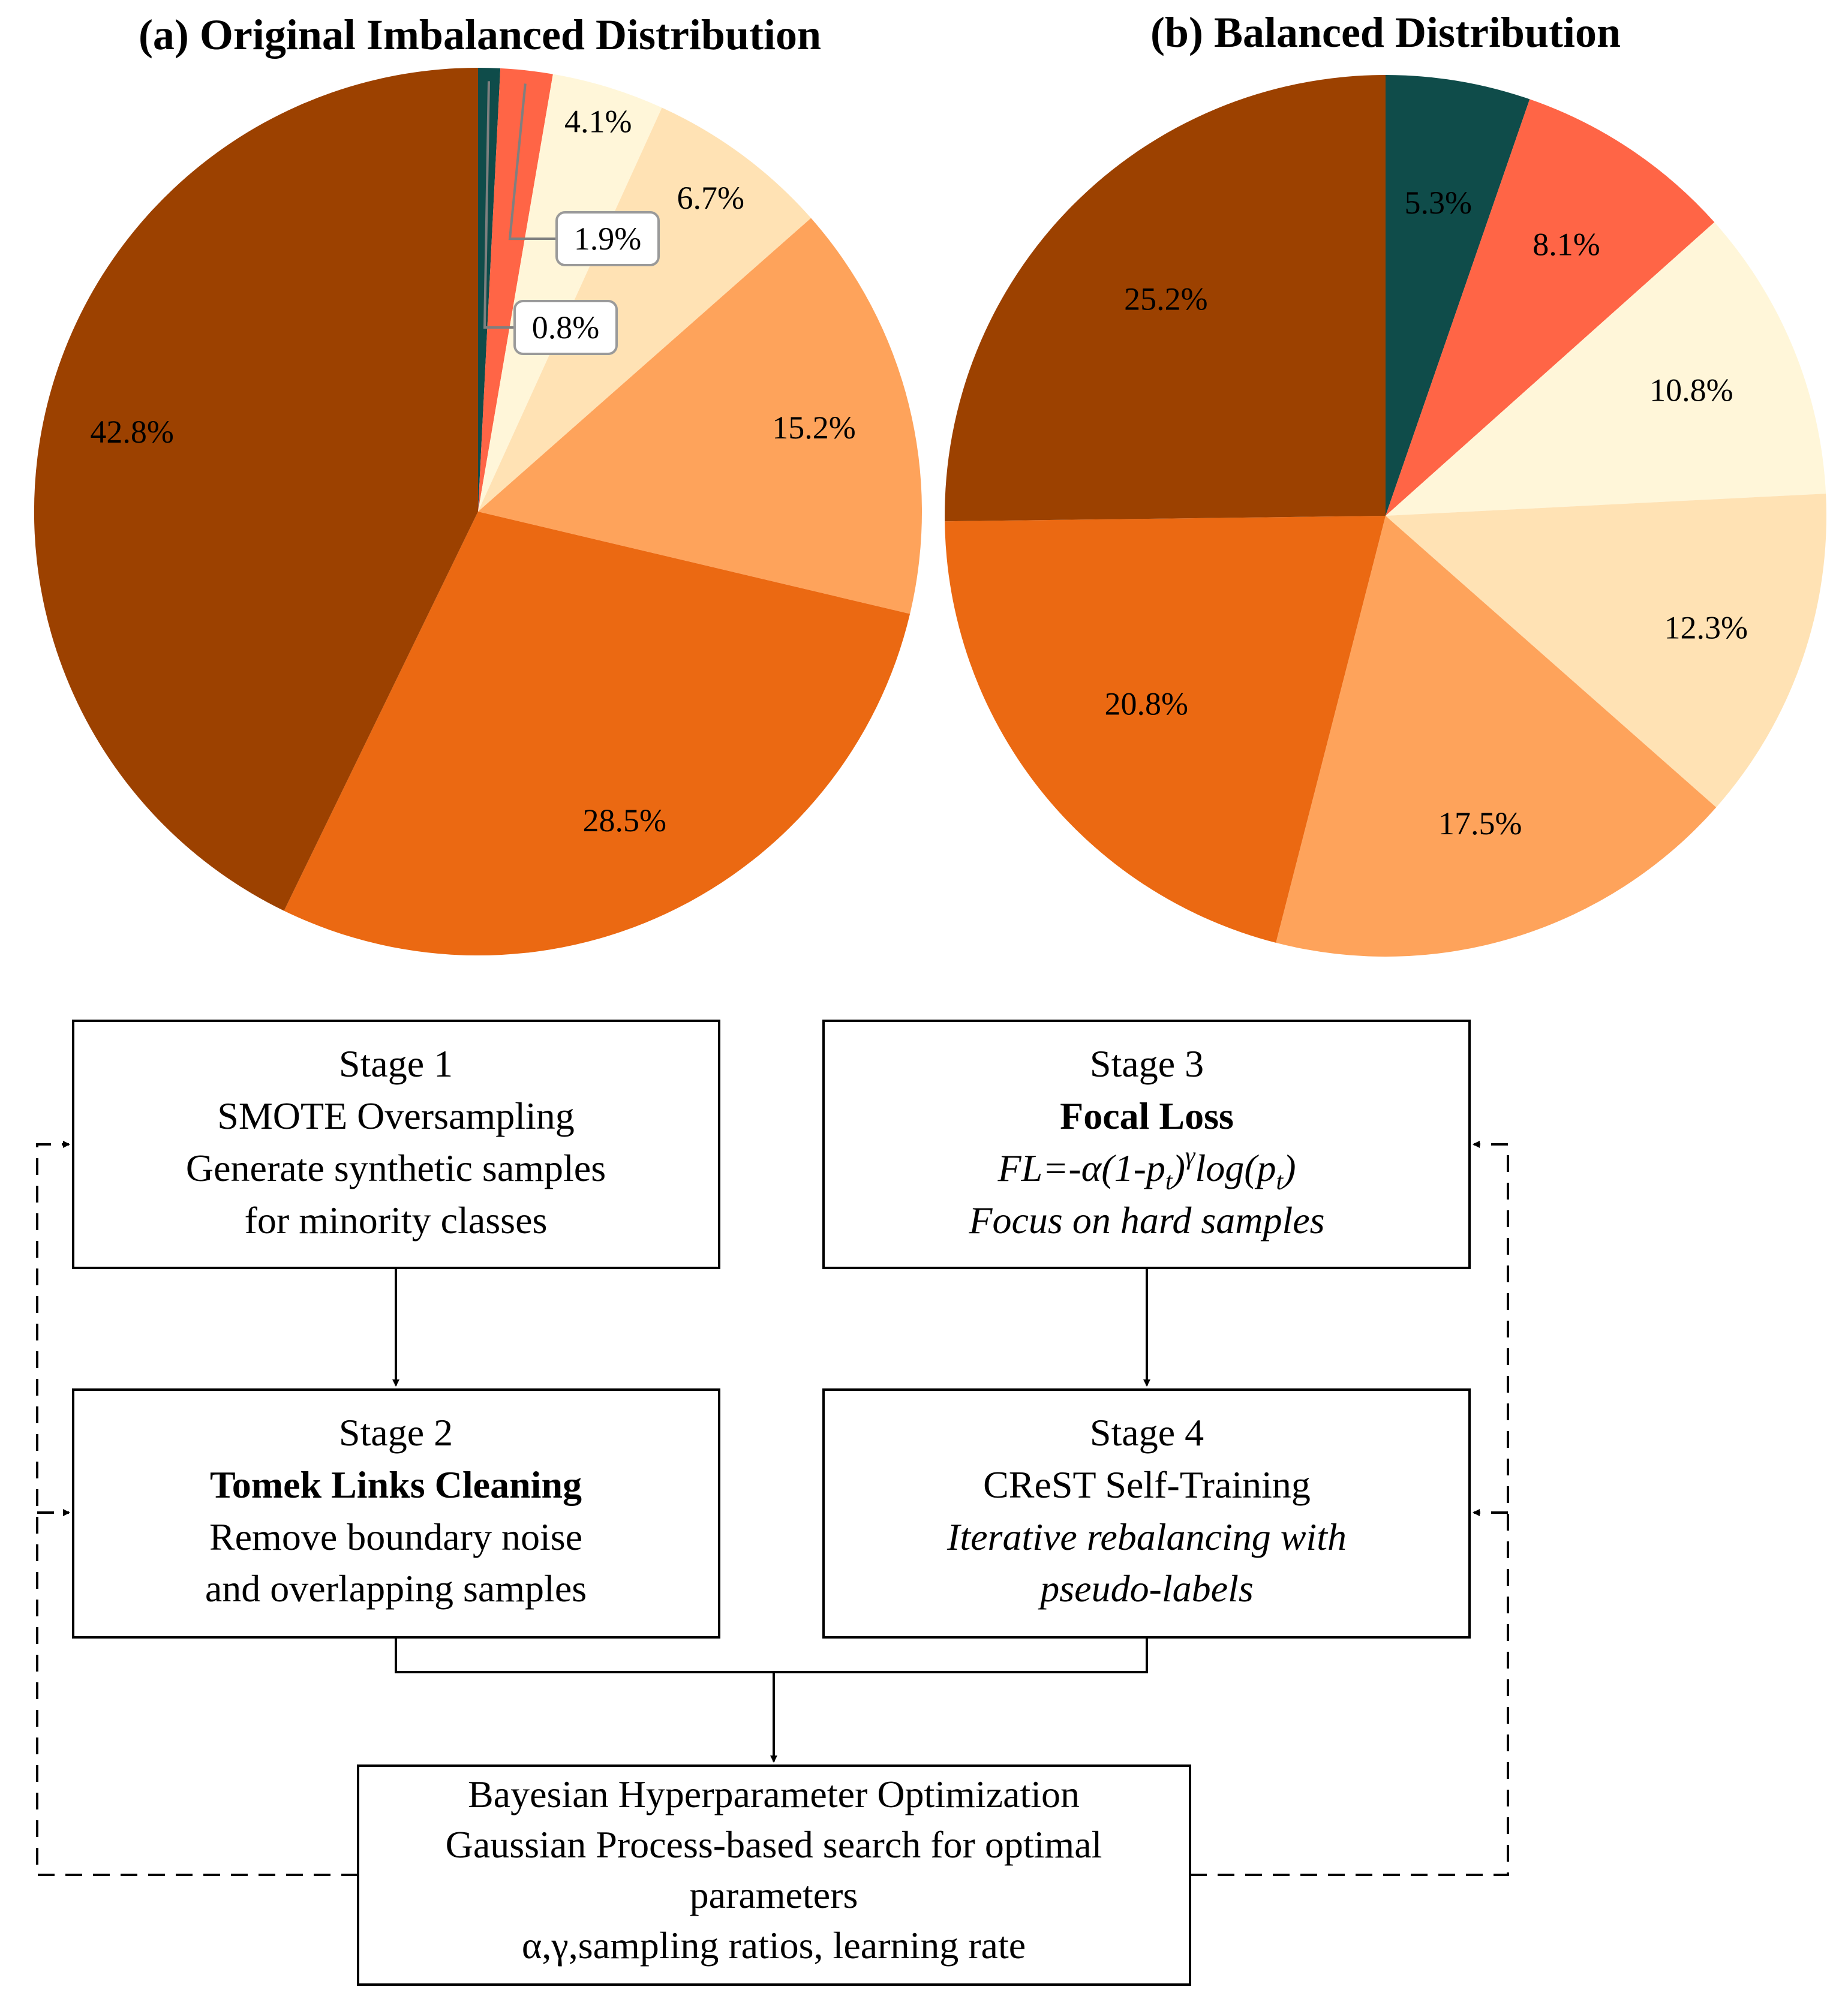 The height and width of the screenshot is (1993, 1848). What do you see at coordinates (1566, 244) in the screenshot?
I see `slice-label: 8.1%` at bounding box center [1566, 244].